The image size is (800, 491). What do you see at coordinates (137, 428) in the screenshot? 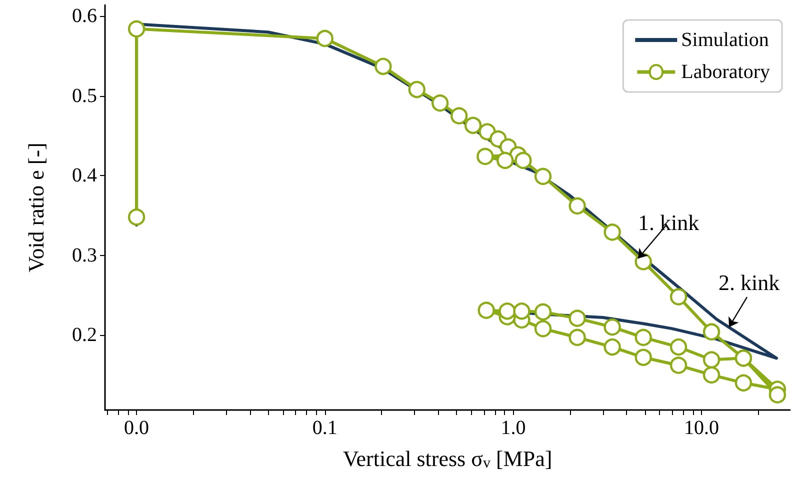
I see `x-tick-label: 0.0` at bounding box center [137, 428].